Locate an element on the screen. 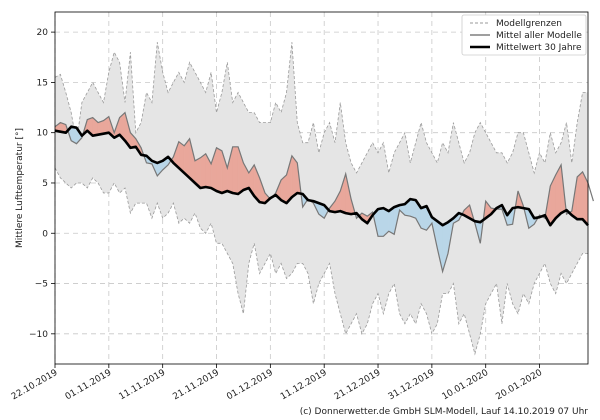 This screenshot has height=420, width=600. x-tick-label: 22.10.2019 is located at coordinates (35, 385).